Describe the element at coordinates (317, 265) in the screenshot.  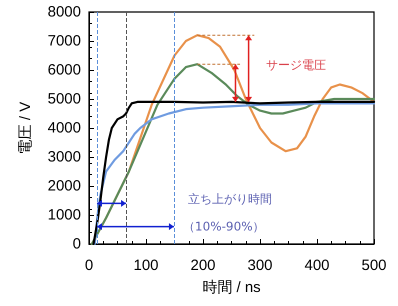
I see `x-tick-label: 400` at that location.